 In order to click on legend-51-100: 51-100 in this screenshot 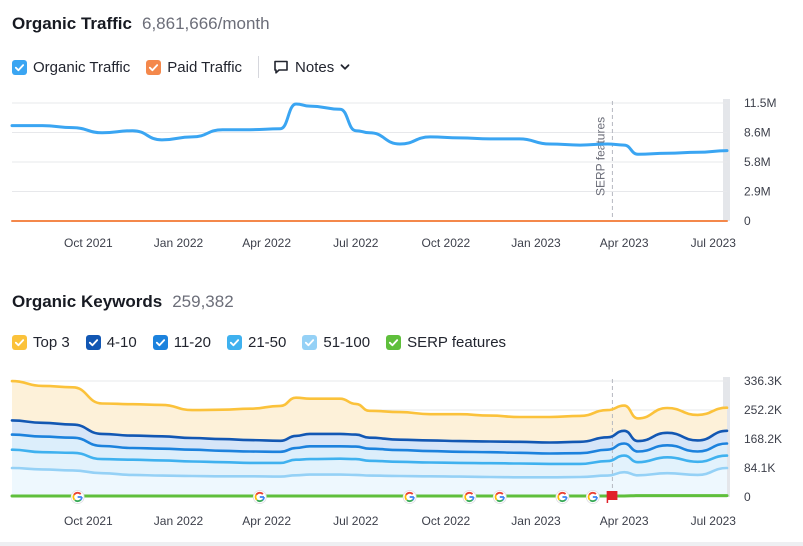, I will do `click(336, 342)`.